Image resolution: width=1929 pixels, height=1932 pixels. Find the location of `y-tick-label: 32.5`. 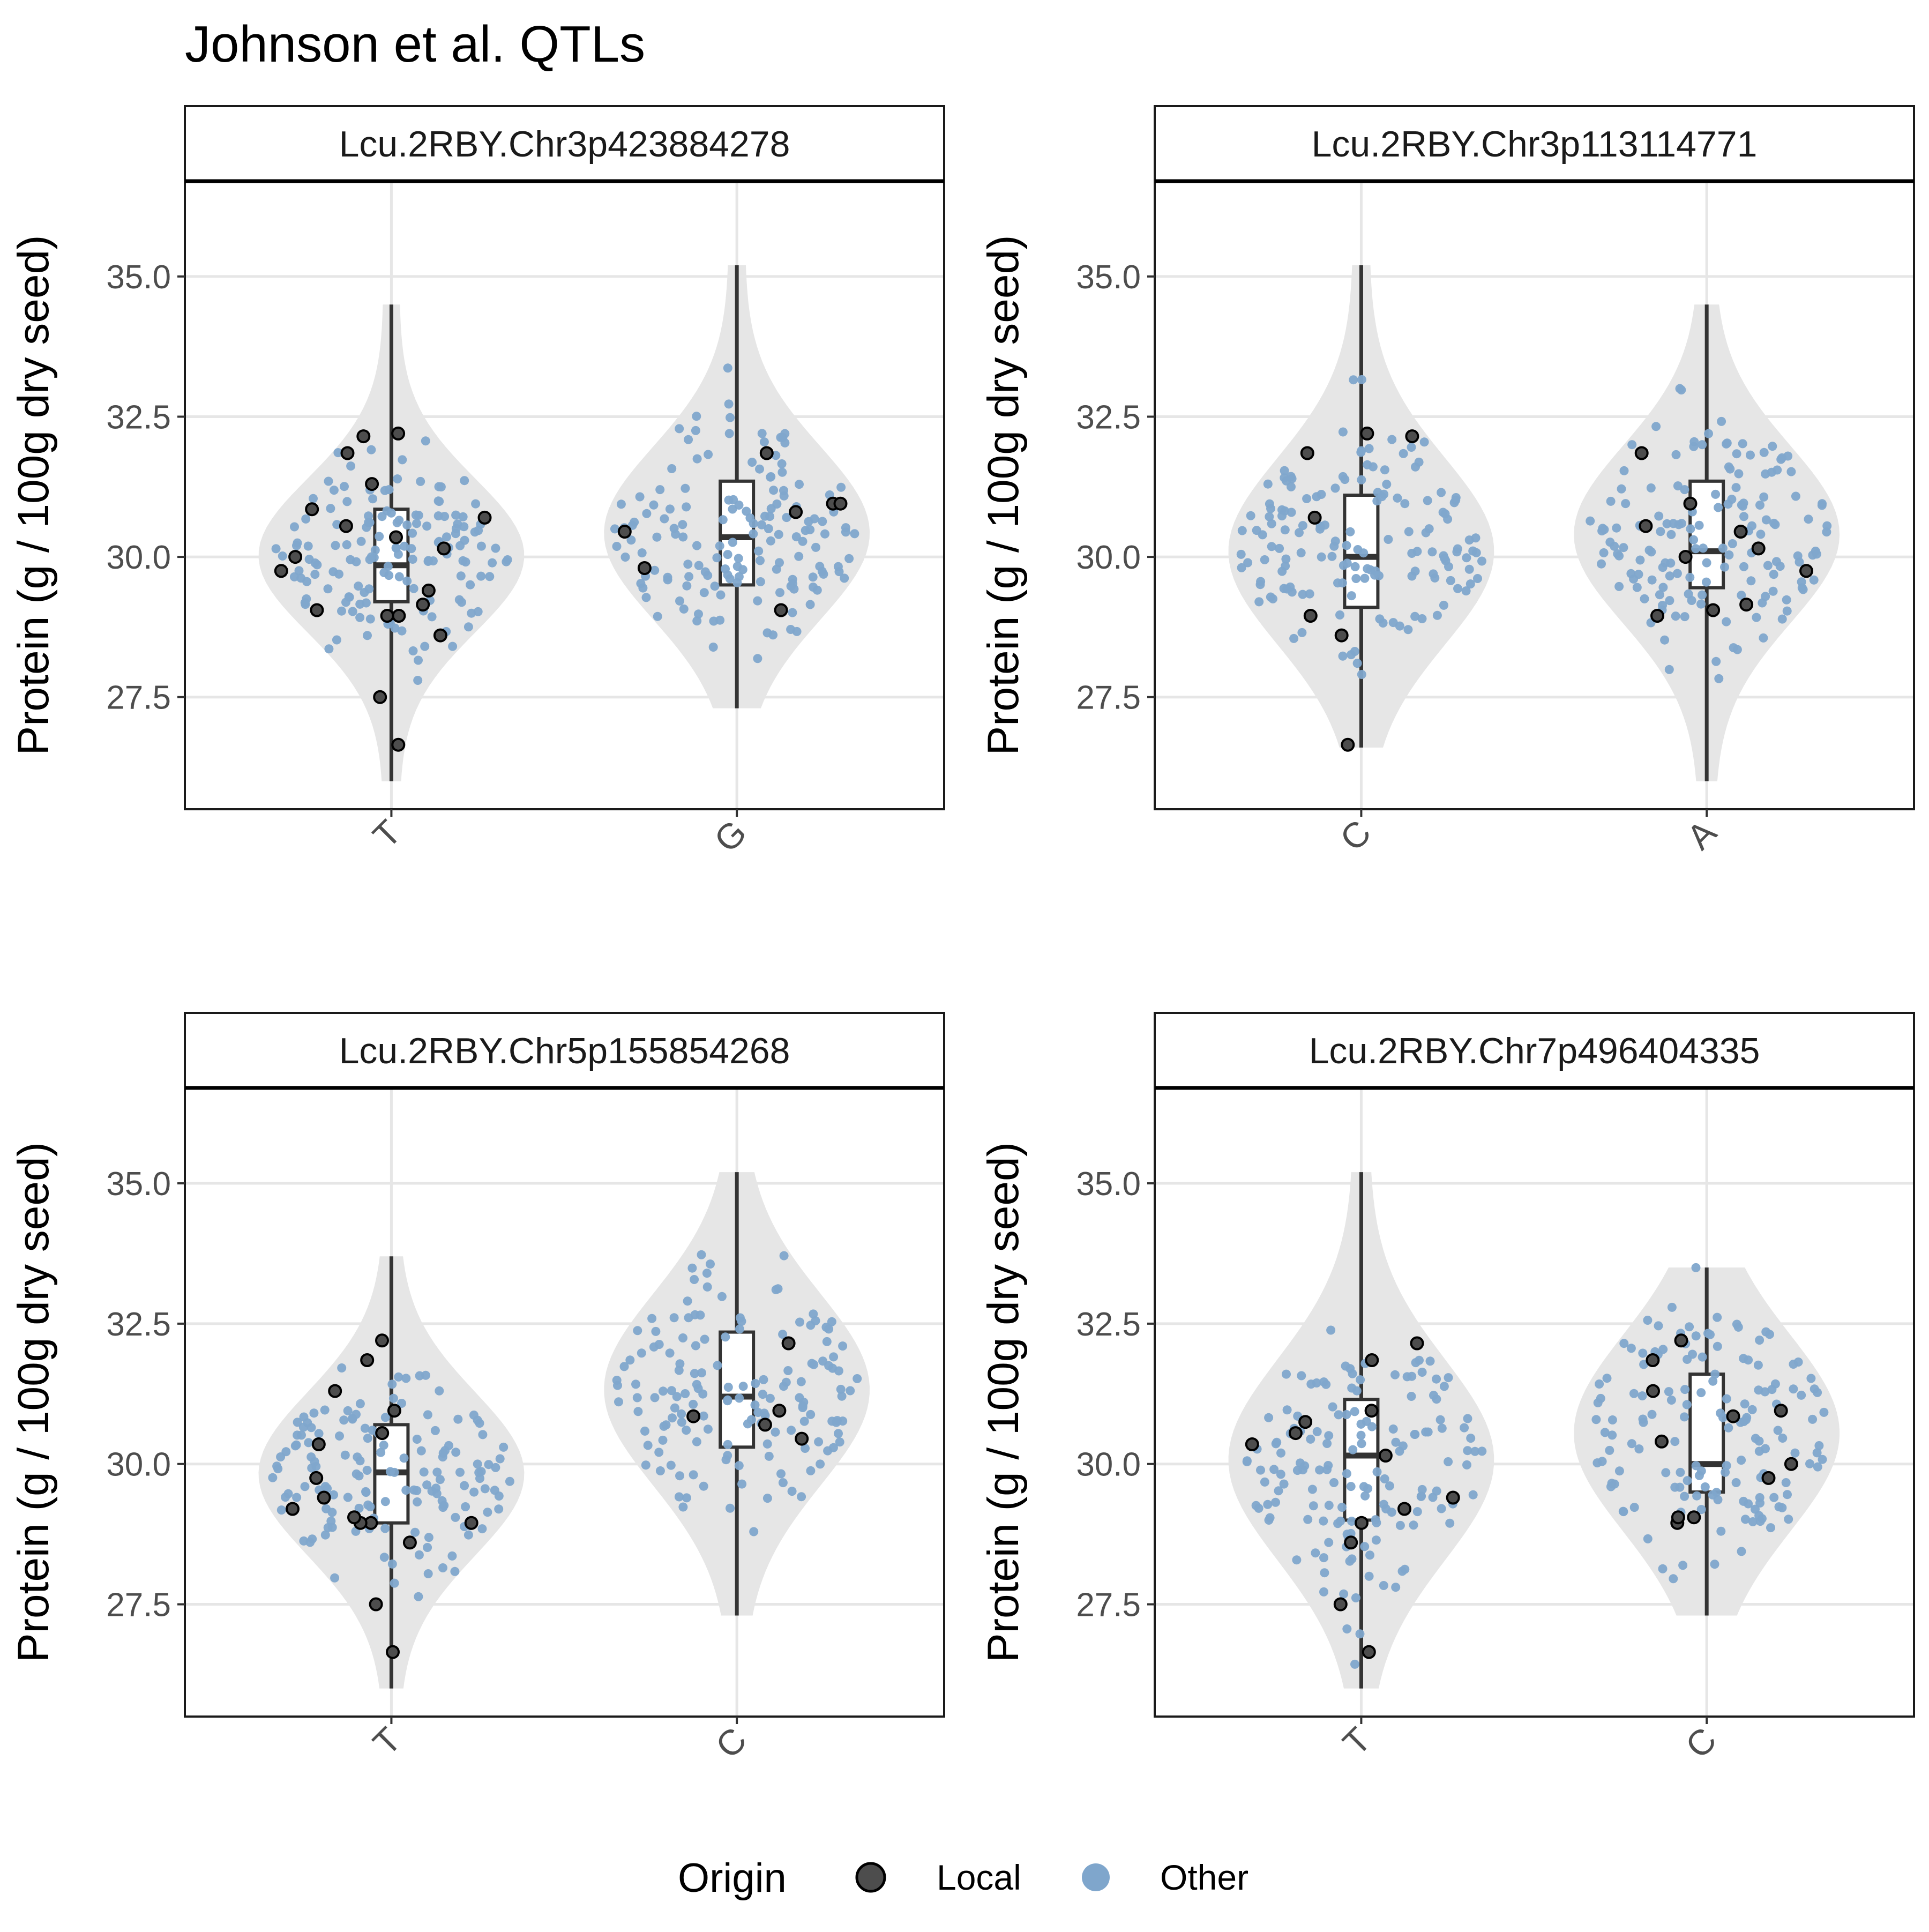

y-tick-label: 32.5 is located at coordinates (1108, 1324).